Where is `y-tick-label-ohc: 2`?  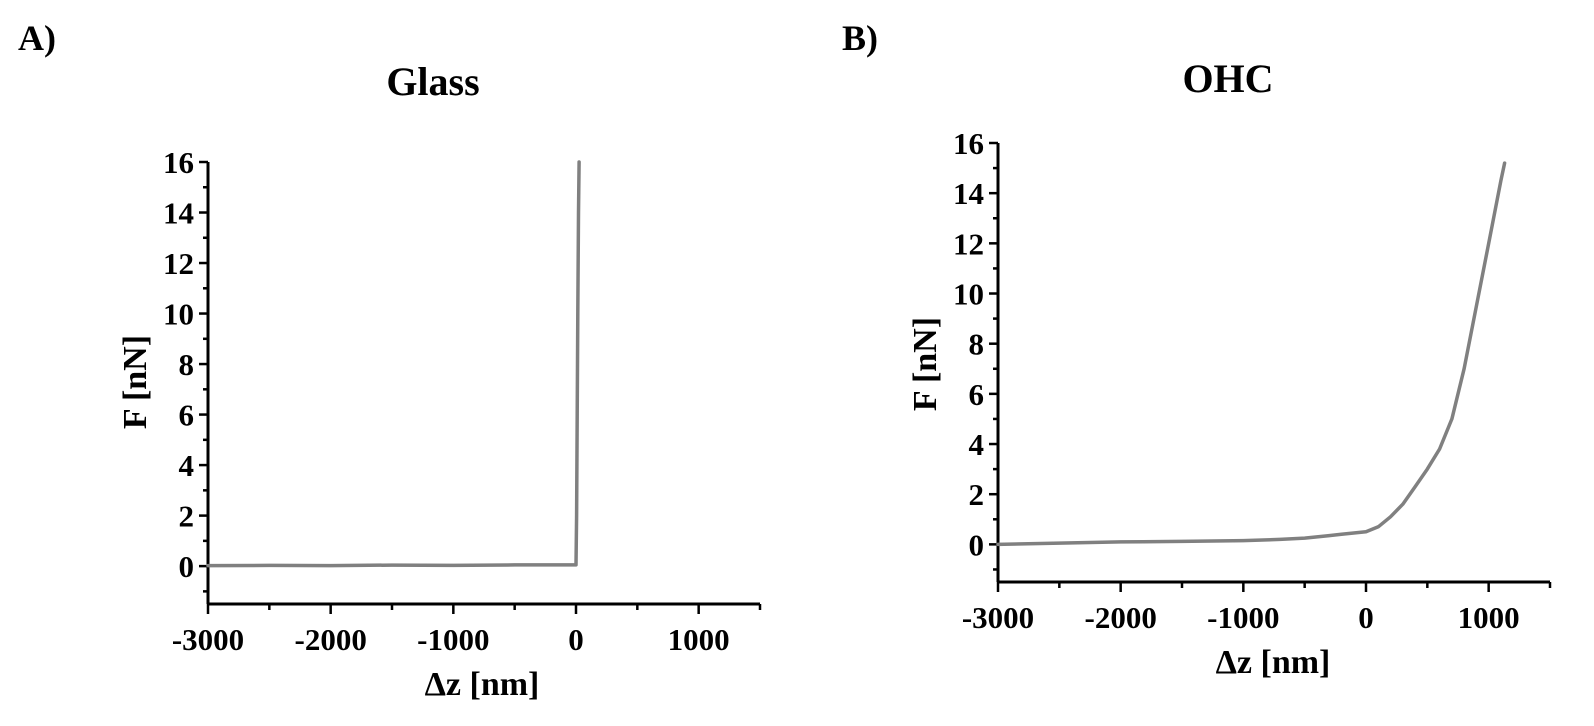 y-tick-label-ohc: 2 is located at coordinates (977, 494).